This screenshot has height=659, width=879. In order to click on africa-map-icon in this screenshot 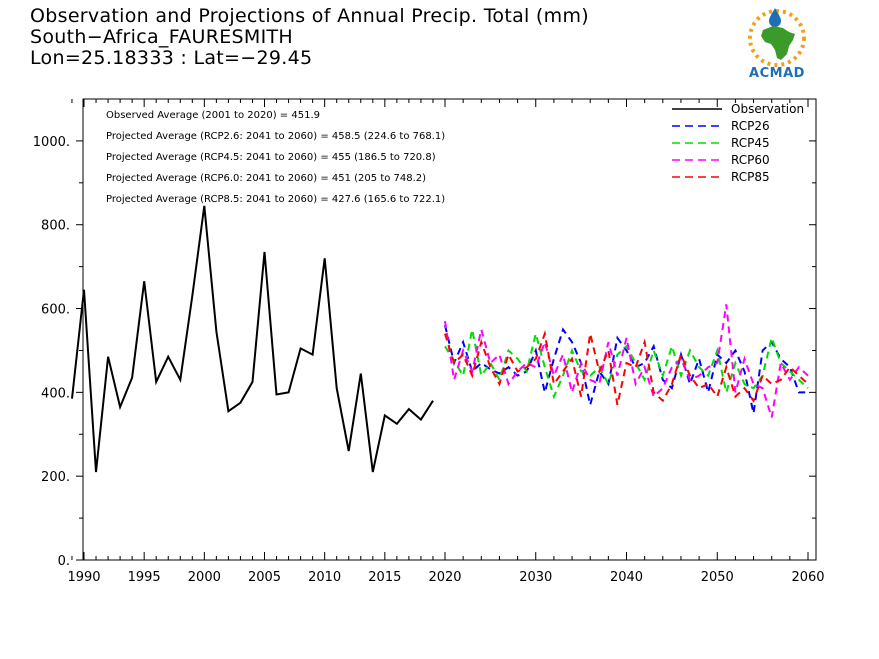, I will do `click(778, 43)`.